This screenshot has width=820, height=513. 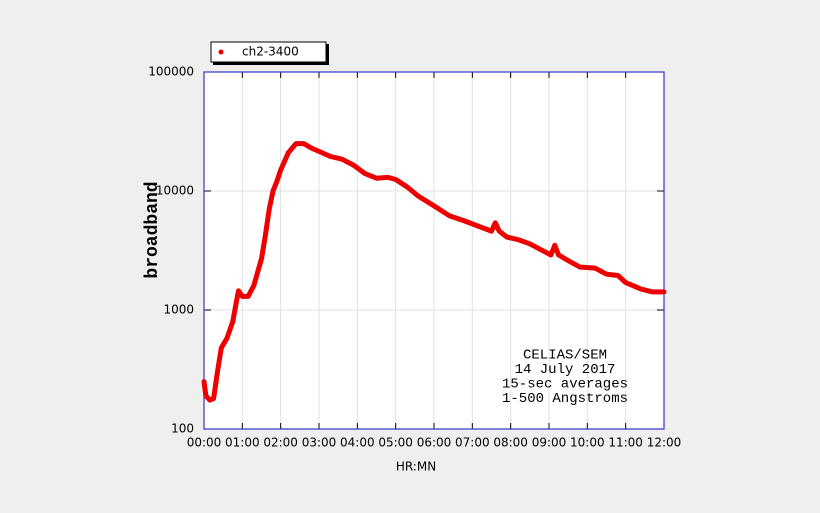 What do you see at coordinates (472, 443) in the screenshot?
I see `x-tick-label: 07:00` at bounding box center [472, 443].